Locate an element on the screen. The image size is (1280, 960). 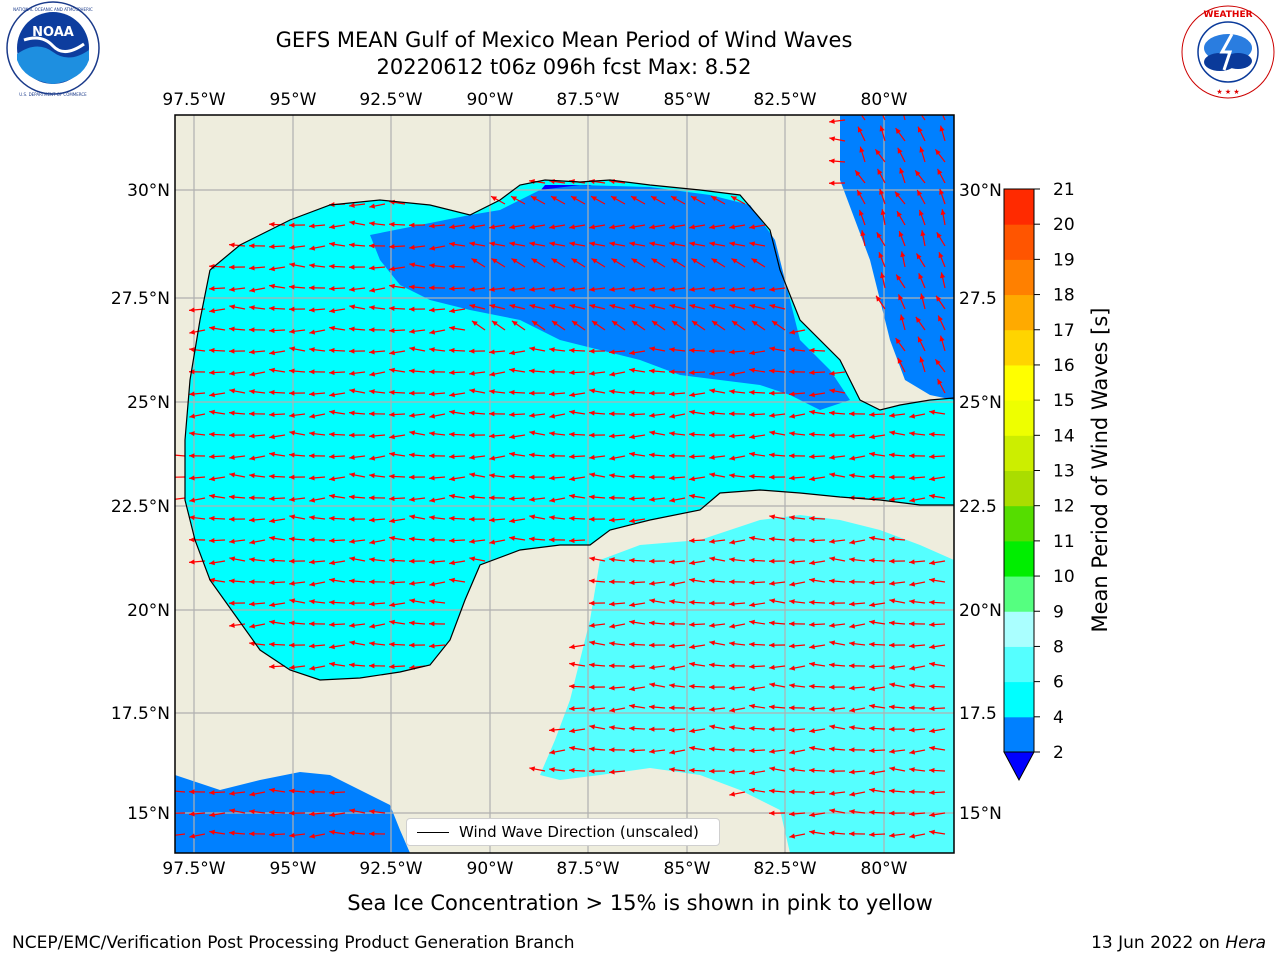
colorbar-extend-arrow is located at coordinates (1019, 766).